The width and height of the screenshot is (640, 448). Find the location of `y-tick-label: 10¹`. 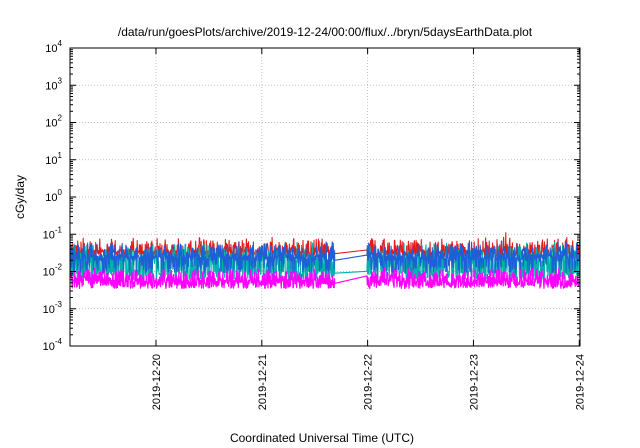

y-tick-label: 10¹ is located at coordinates (53, 159).